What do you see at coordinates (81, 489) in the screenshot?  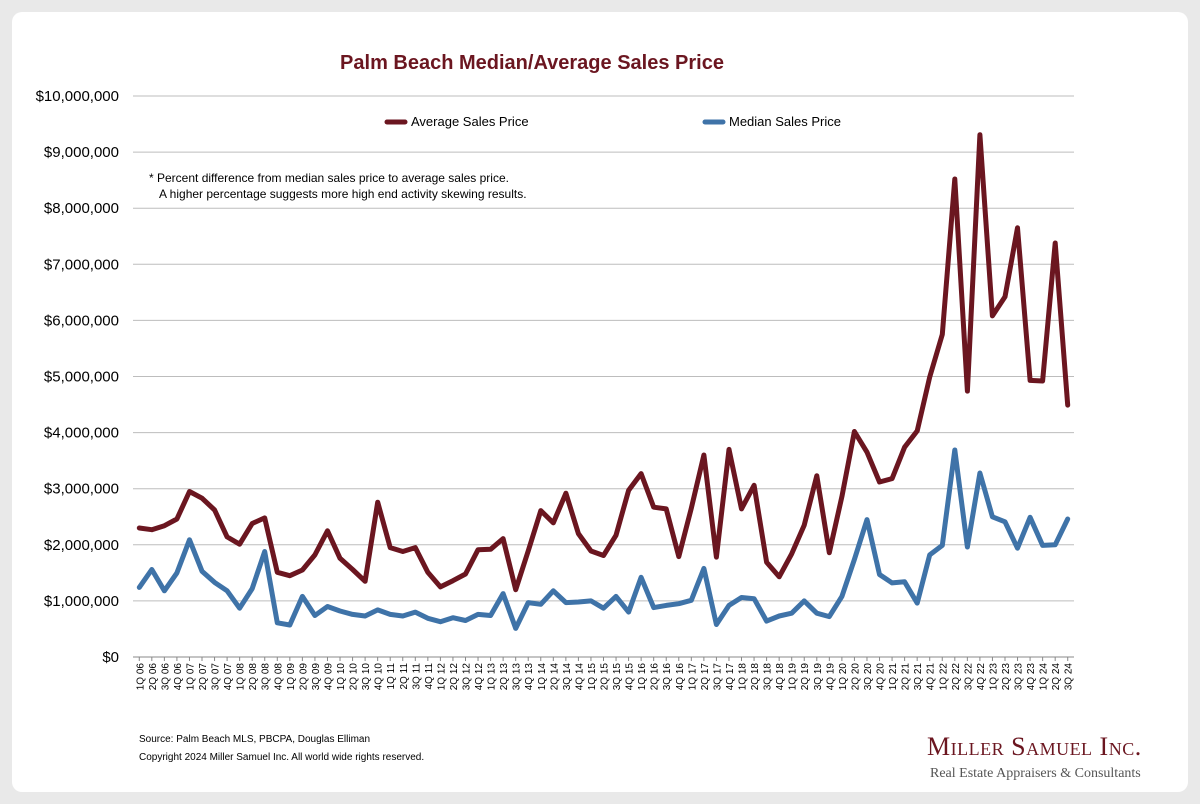 I see `y-tick-label: $3,000,000` at bounding box center [81, 489].